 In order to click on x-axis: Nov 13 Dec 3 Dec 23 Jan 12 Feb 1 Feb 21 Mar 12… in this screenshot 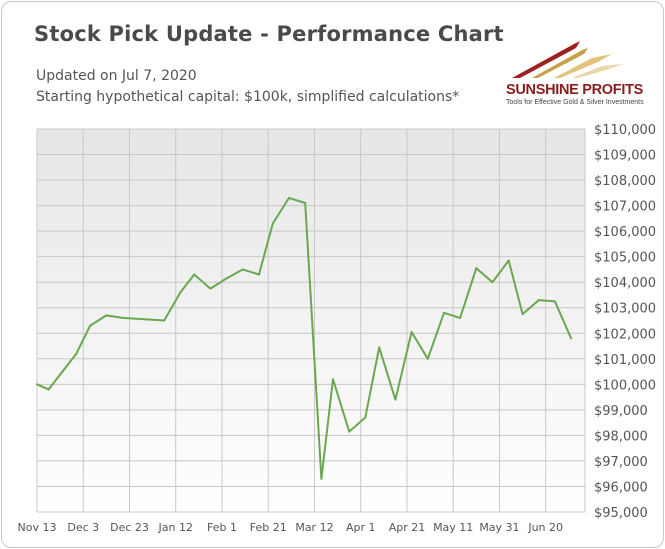, I will do `click(291, 527)`.